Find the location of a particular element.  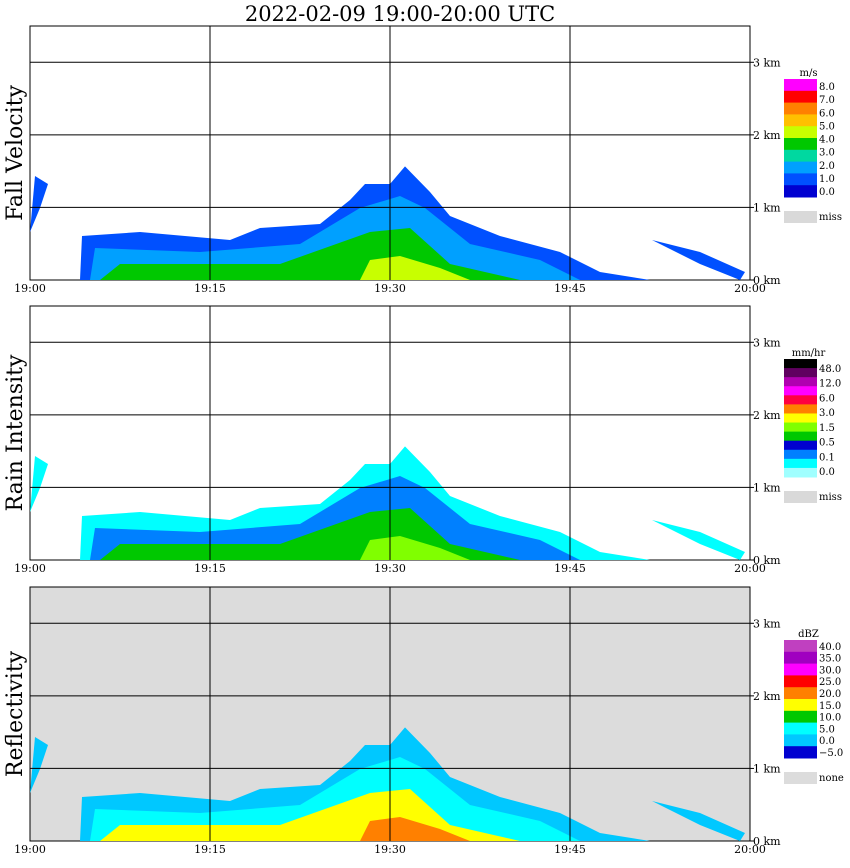

colorbar-label: 2.0 is located at coordinates (827, 166).